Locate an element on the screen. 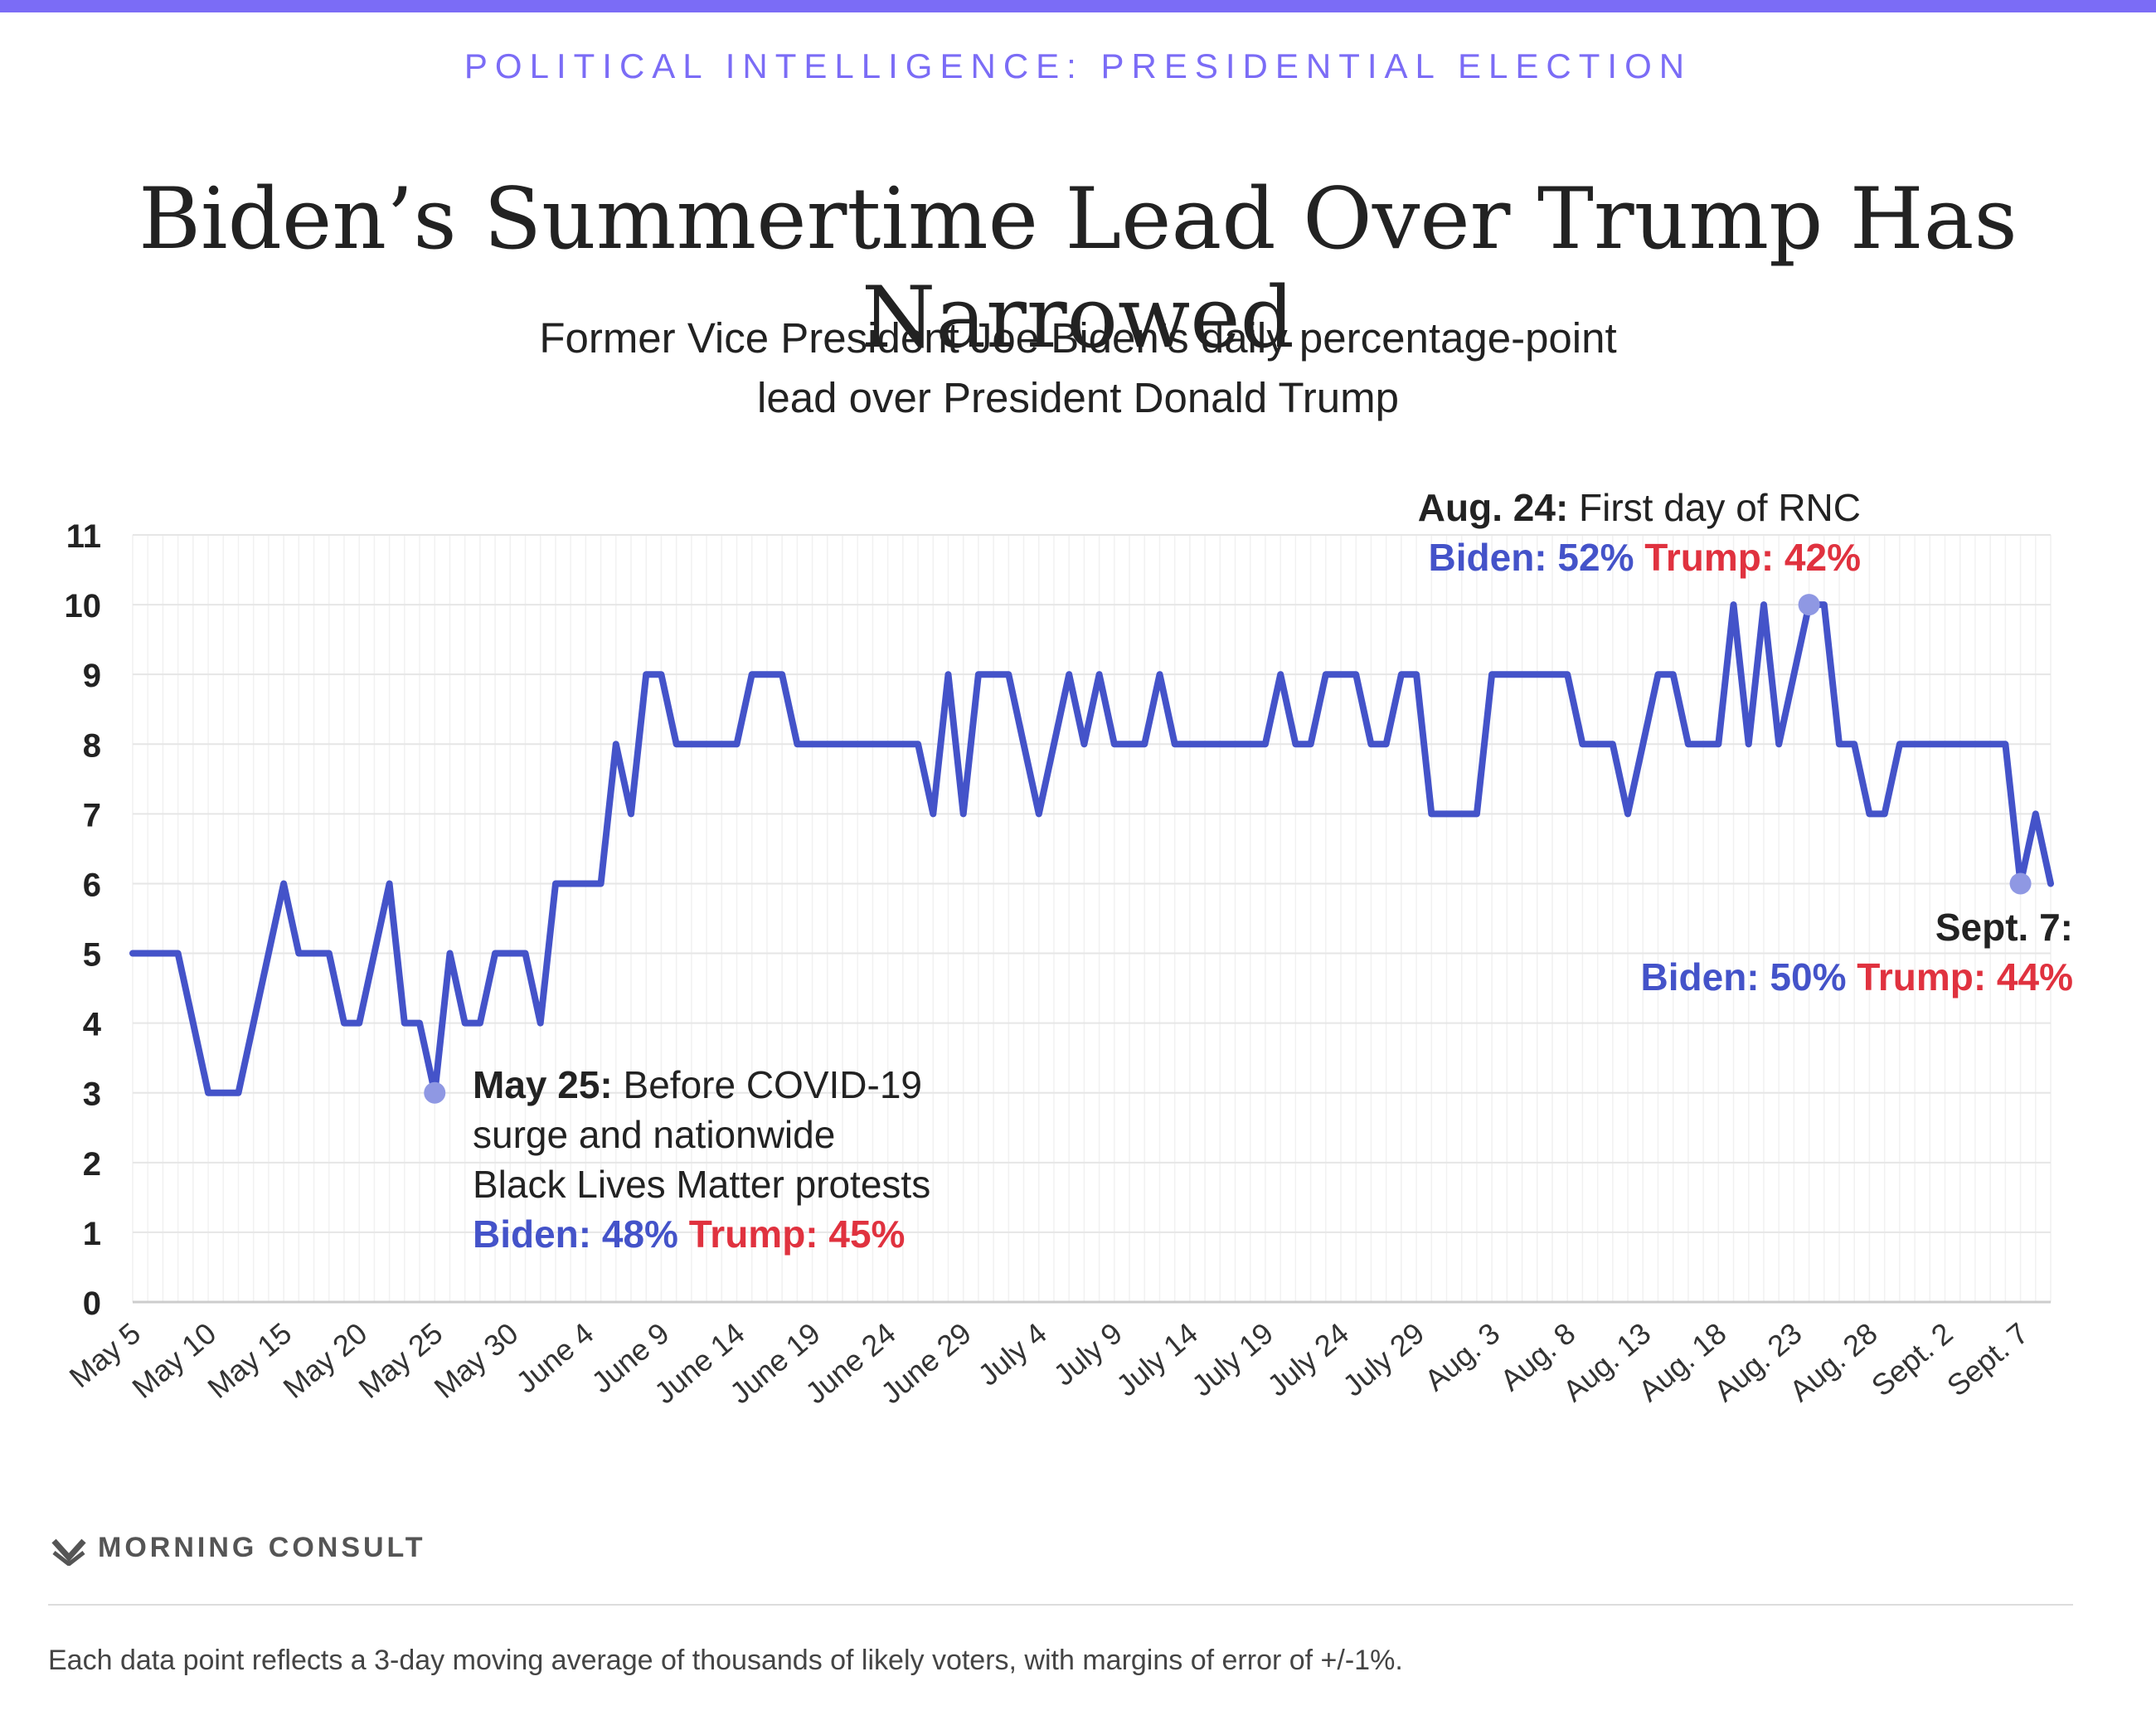 The image size is (2156, 1725). annotation-may25-biden: Biden: 48% is located at coordinates (575, 1234).